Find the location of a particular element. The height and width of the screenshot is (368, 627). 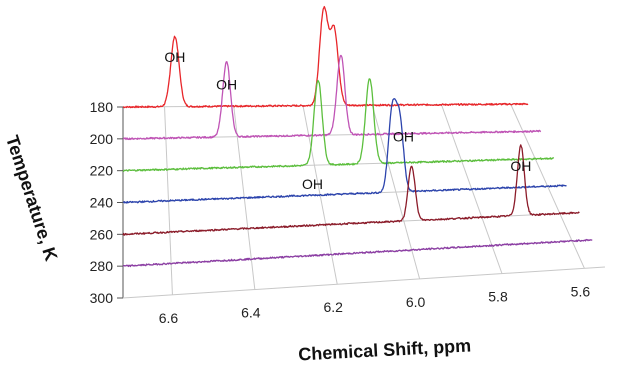

x-tick-label: 6.4 is located at coordinates (251, 313).